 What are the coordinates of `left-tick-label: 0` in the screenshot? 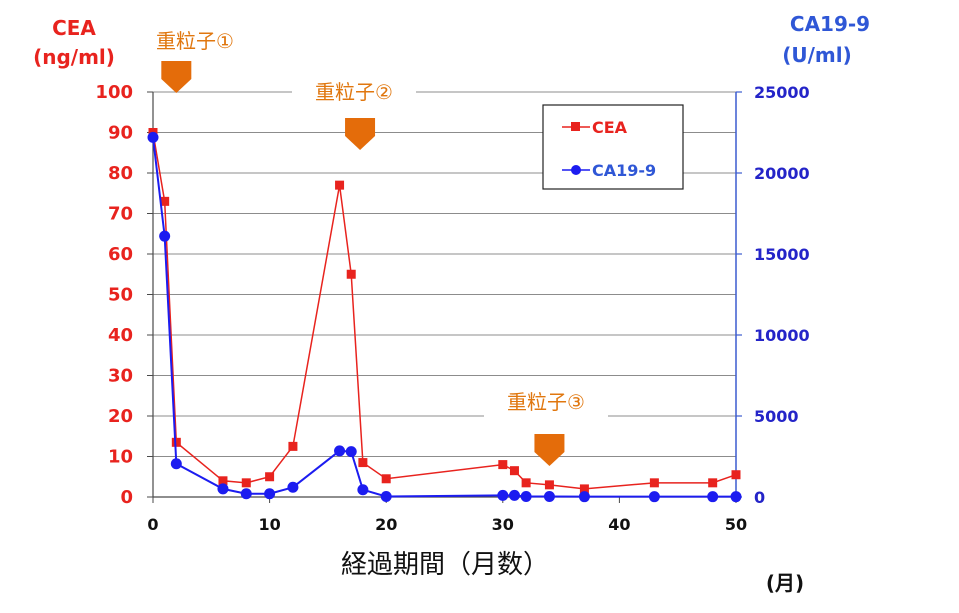 It's located at (126, 497).